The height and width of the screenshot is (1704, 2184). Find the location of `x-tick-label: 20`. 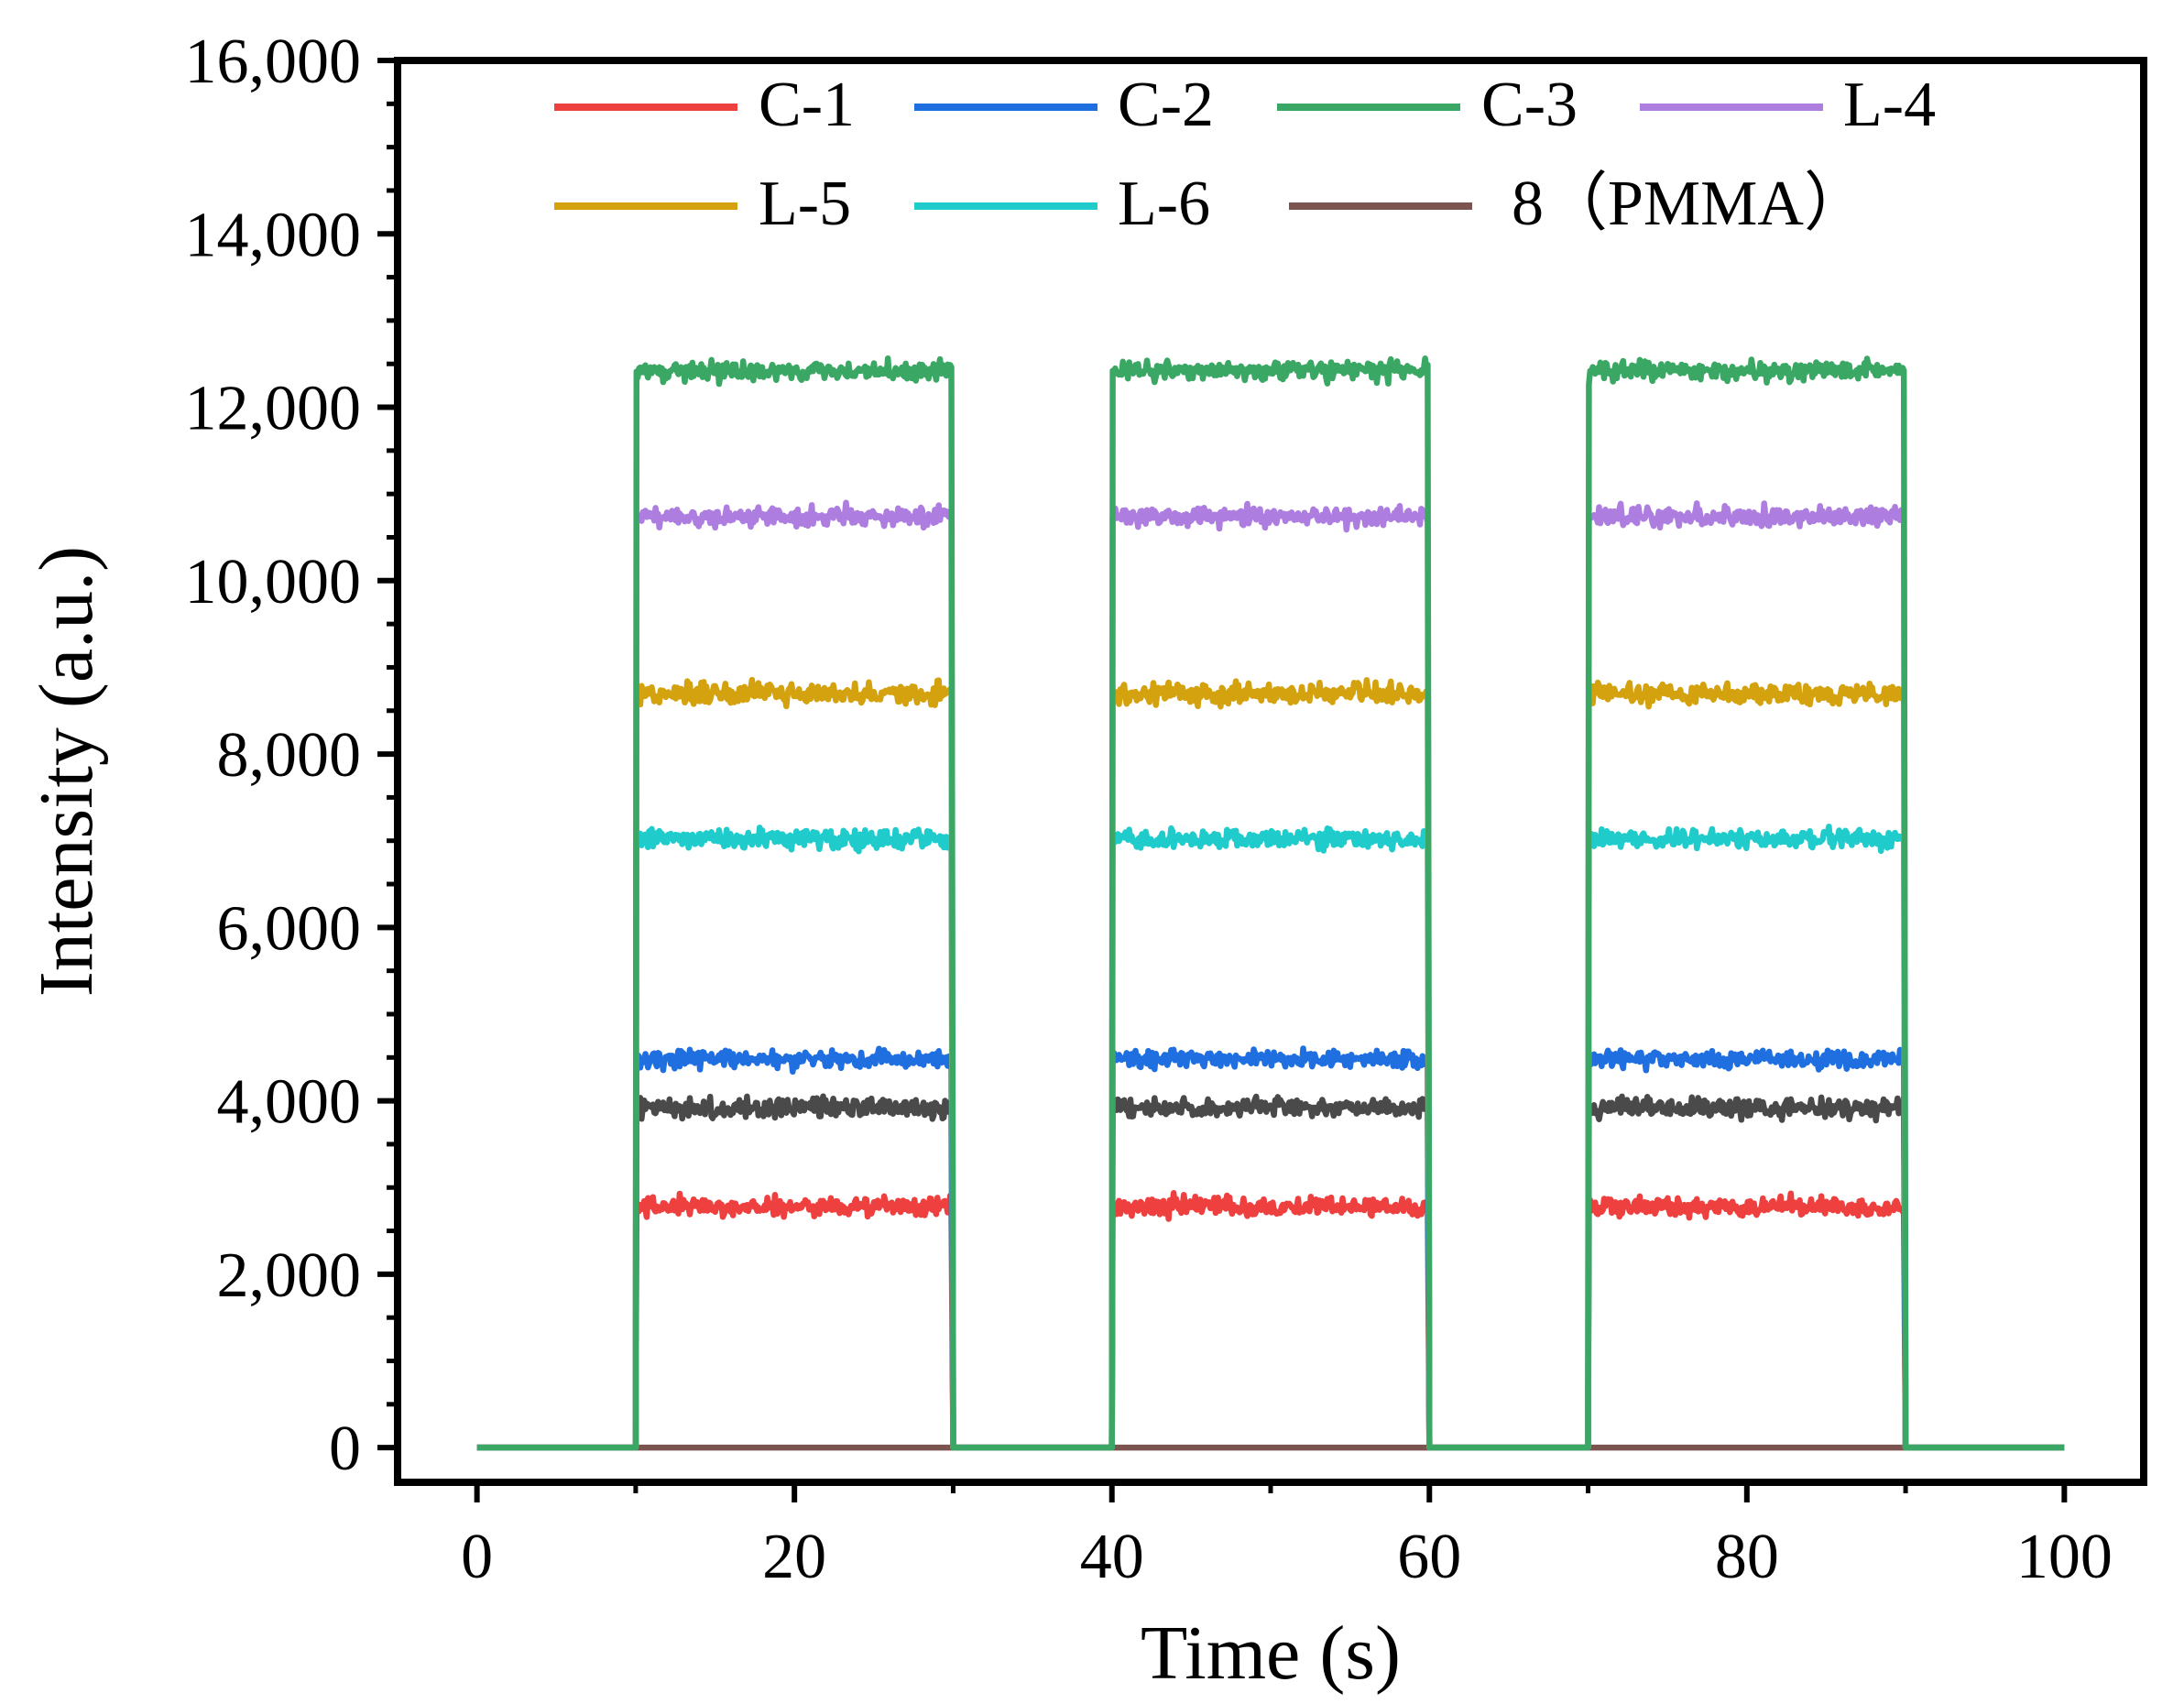

x-tick-label: 20 is located at coordinates (794, 1557).